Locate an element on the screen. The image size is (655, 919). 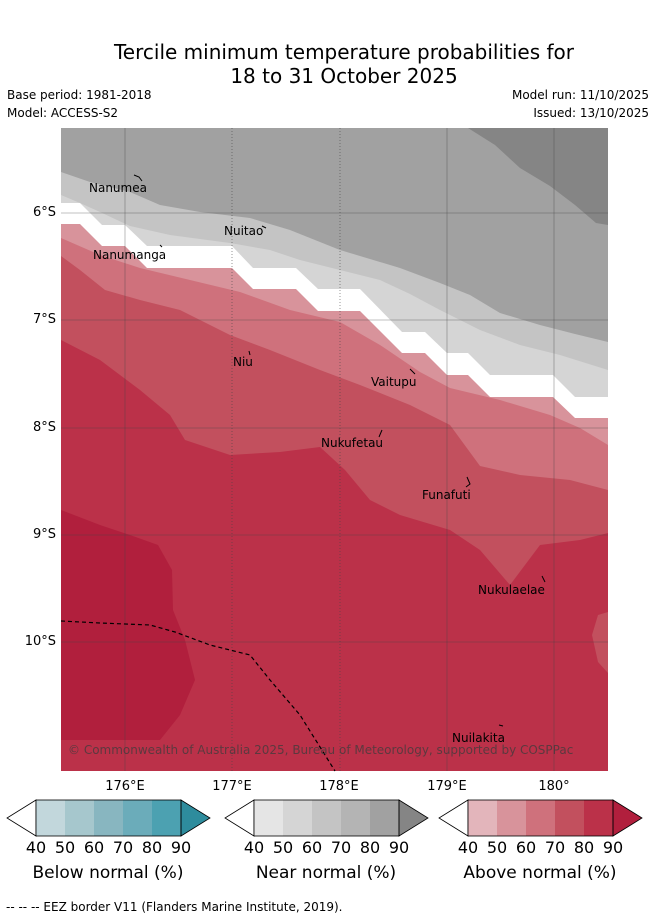
lon-label-179e: 179°E is located at coordinates (447, 786).